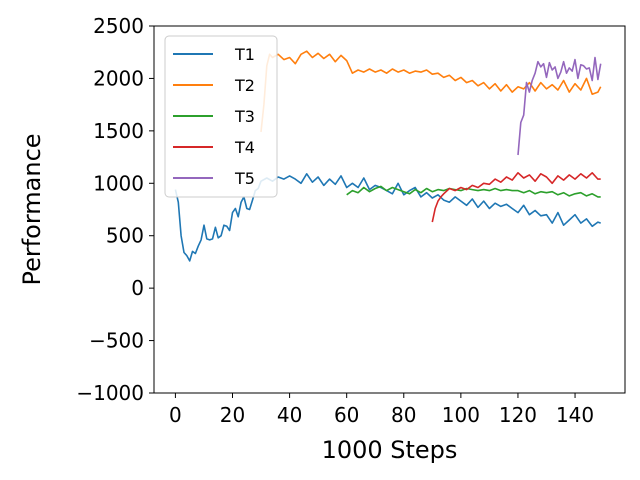  I want to click on legend-label-t4: T4, so click(244, 147).